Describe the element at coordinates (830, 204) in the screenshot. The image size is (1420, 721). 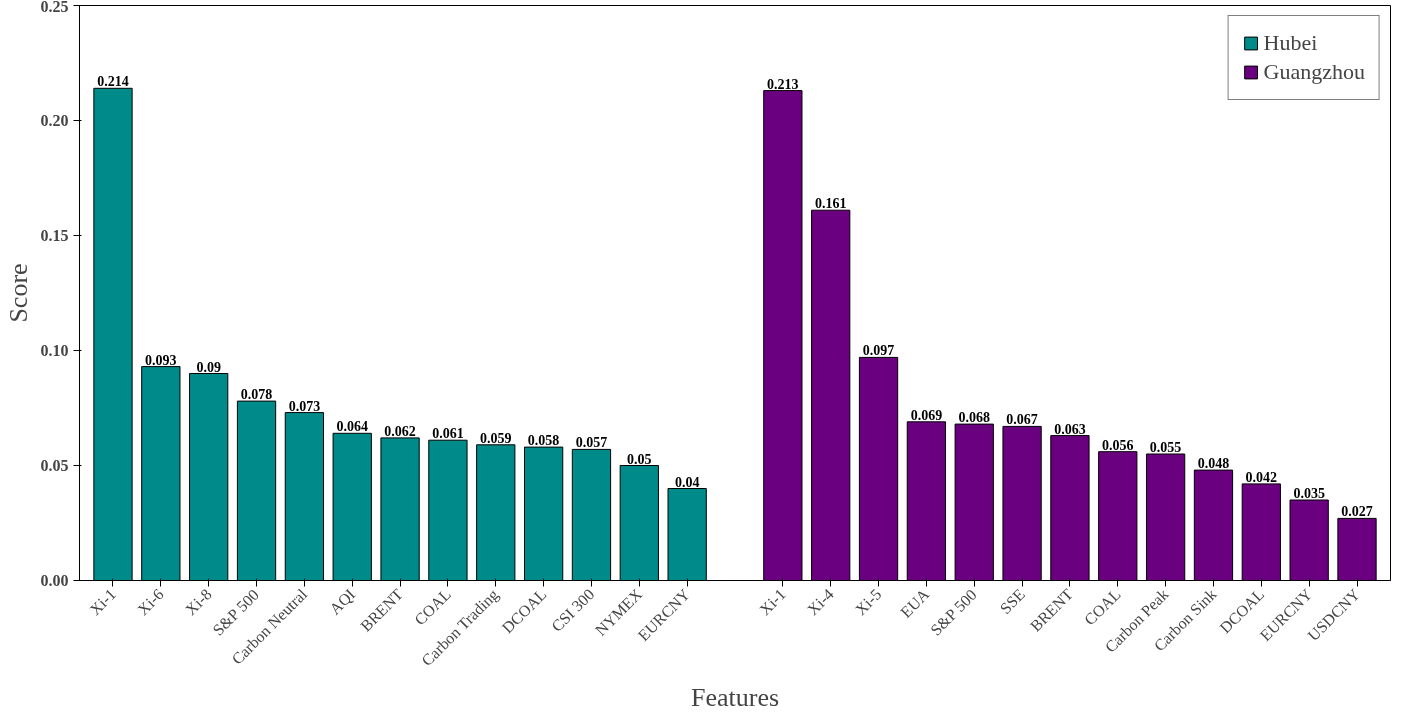
I see `data-label: 0.161` at that location.